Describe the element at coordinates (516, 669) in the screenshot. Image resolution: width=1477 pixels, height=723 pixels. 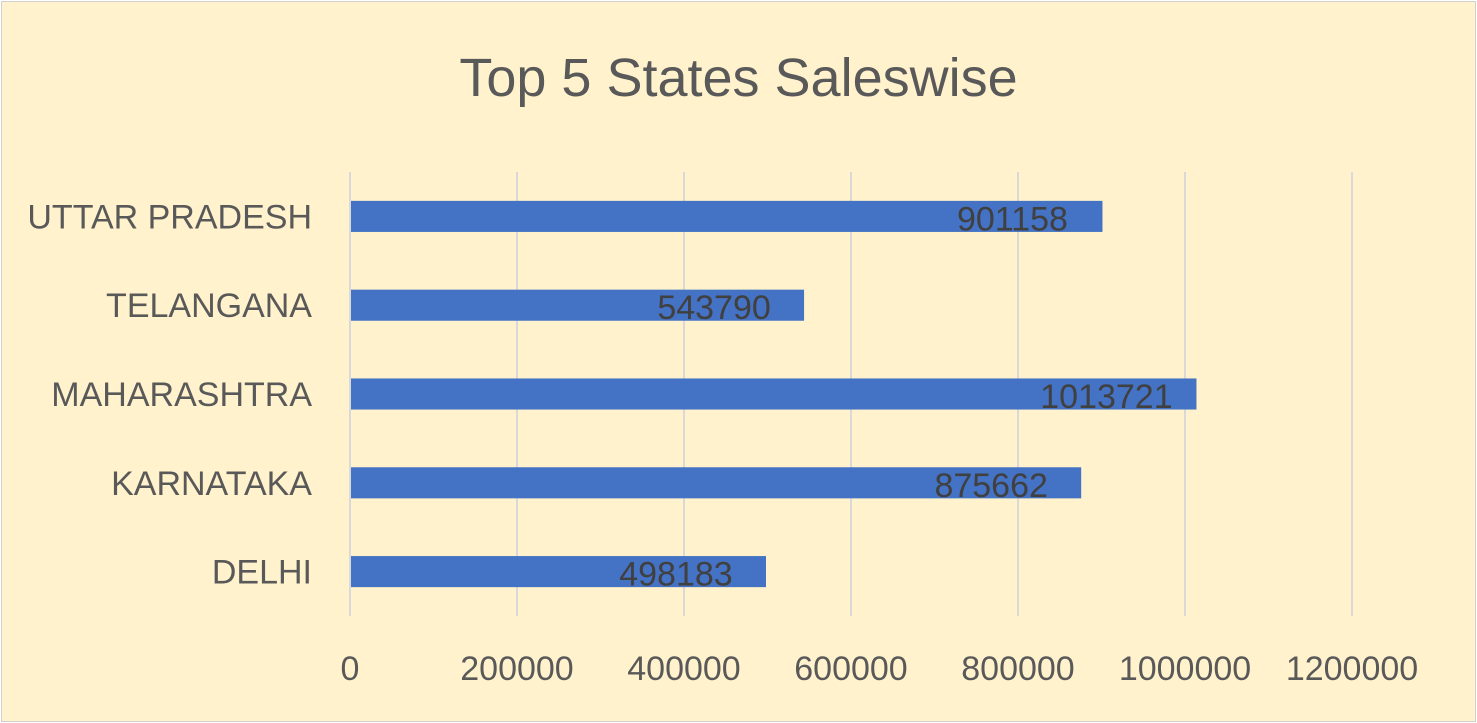
I see `x-tick-label-1: 200000` at that location.